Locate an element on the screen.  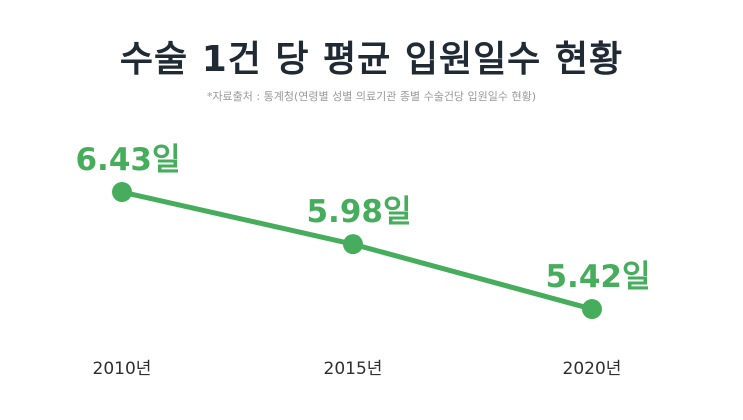
x-tick-label: 2015년 is located at coordinates (353, 369).